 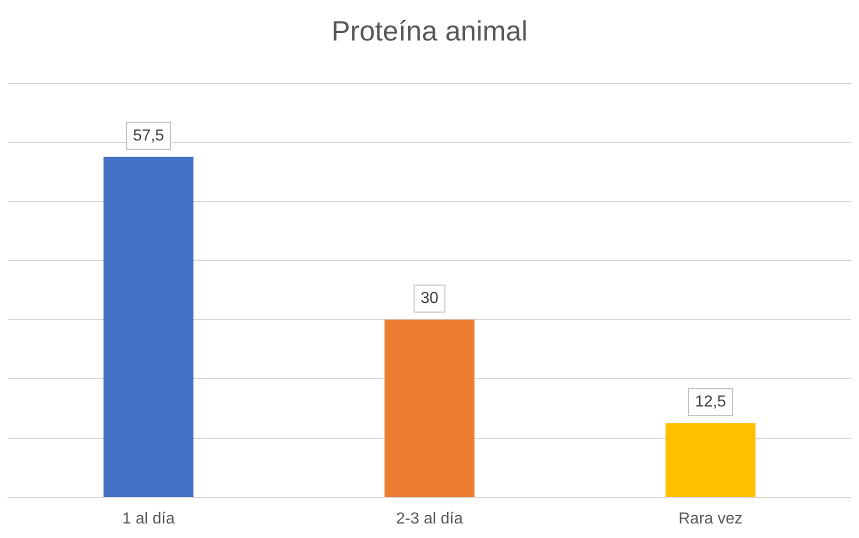 I want to click on x-tick-label: 2-3 al día, so click(x=429, y=519).